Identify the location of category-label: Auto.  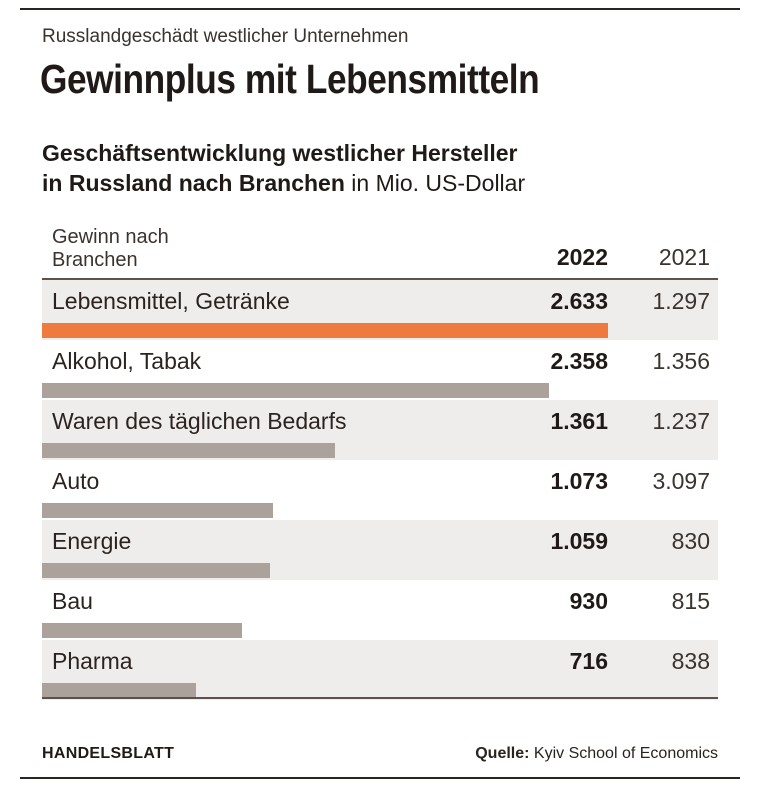
(76, 481).